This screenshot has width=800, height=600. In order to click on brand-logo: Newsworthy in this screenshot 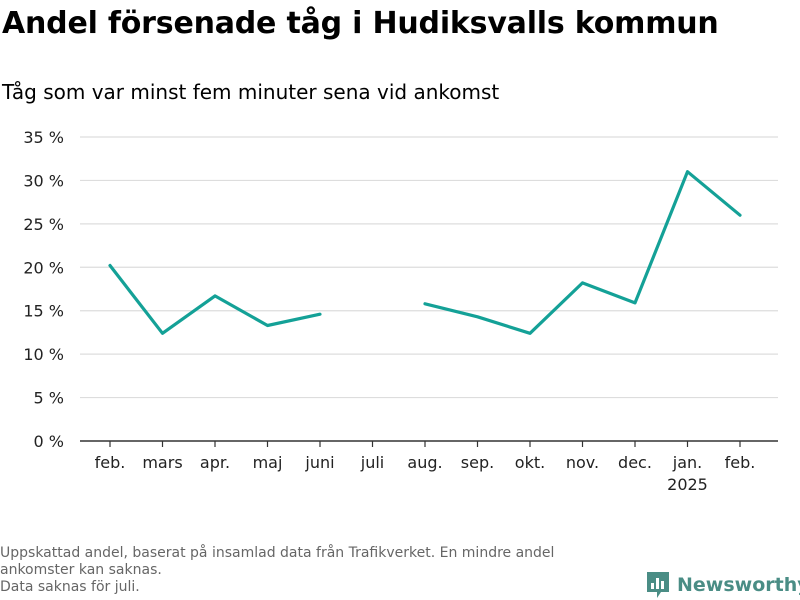, I will do `click(722, 585)`.